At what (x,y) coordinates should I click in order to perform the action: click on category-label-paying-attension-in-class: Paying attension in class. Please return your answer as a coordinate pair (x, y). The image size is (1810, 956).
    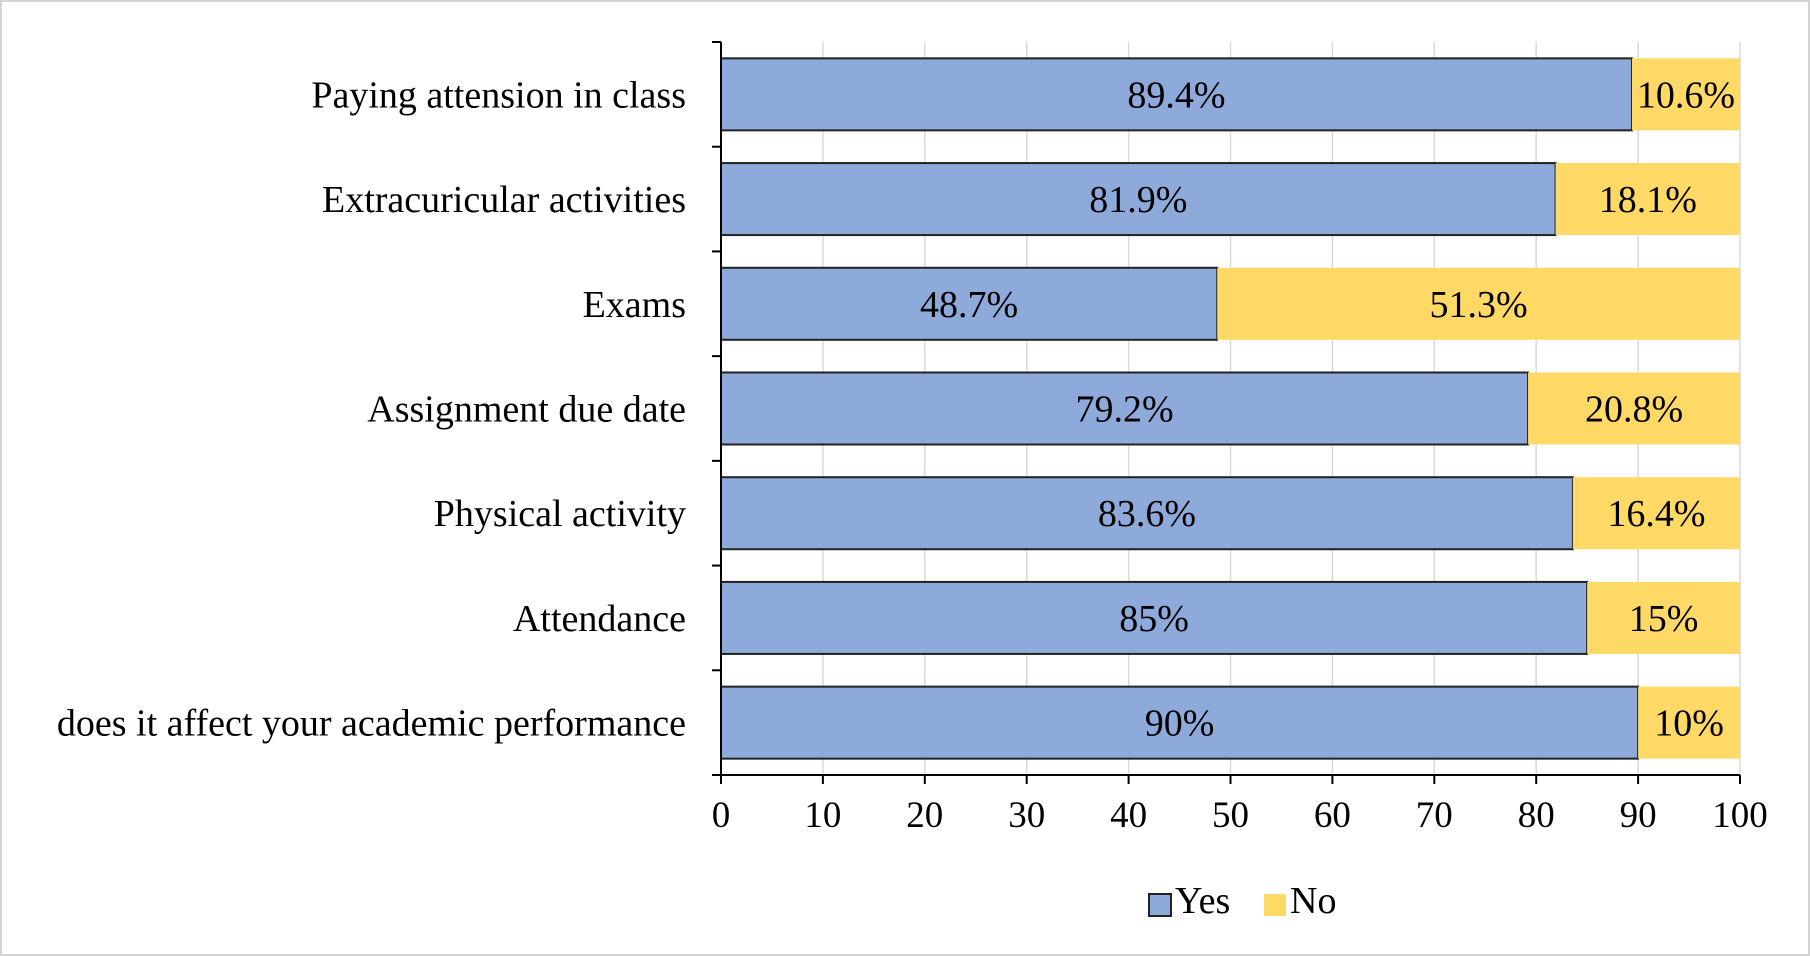
    Looking at the image, I should click on (498, 95).